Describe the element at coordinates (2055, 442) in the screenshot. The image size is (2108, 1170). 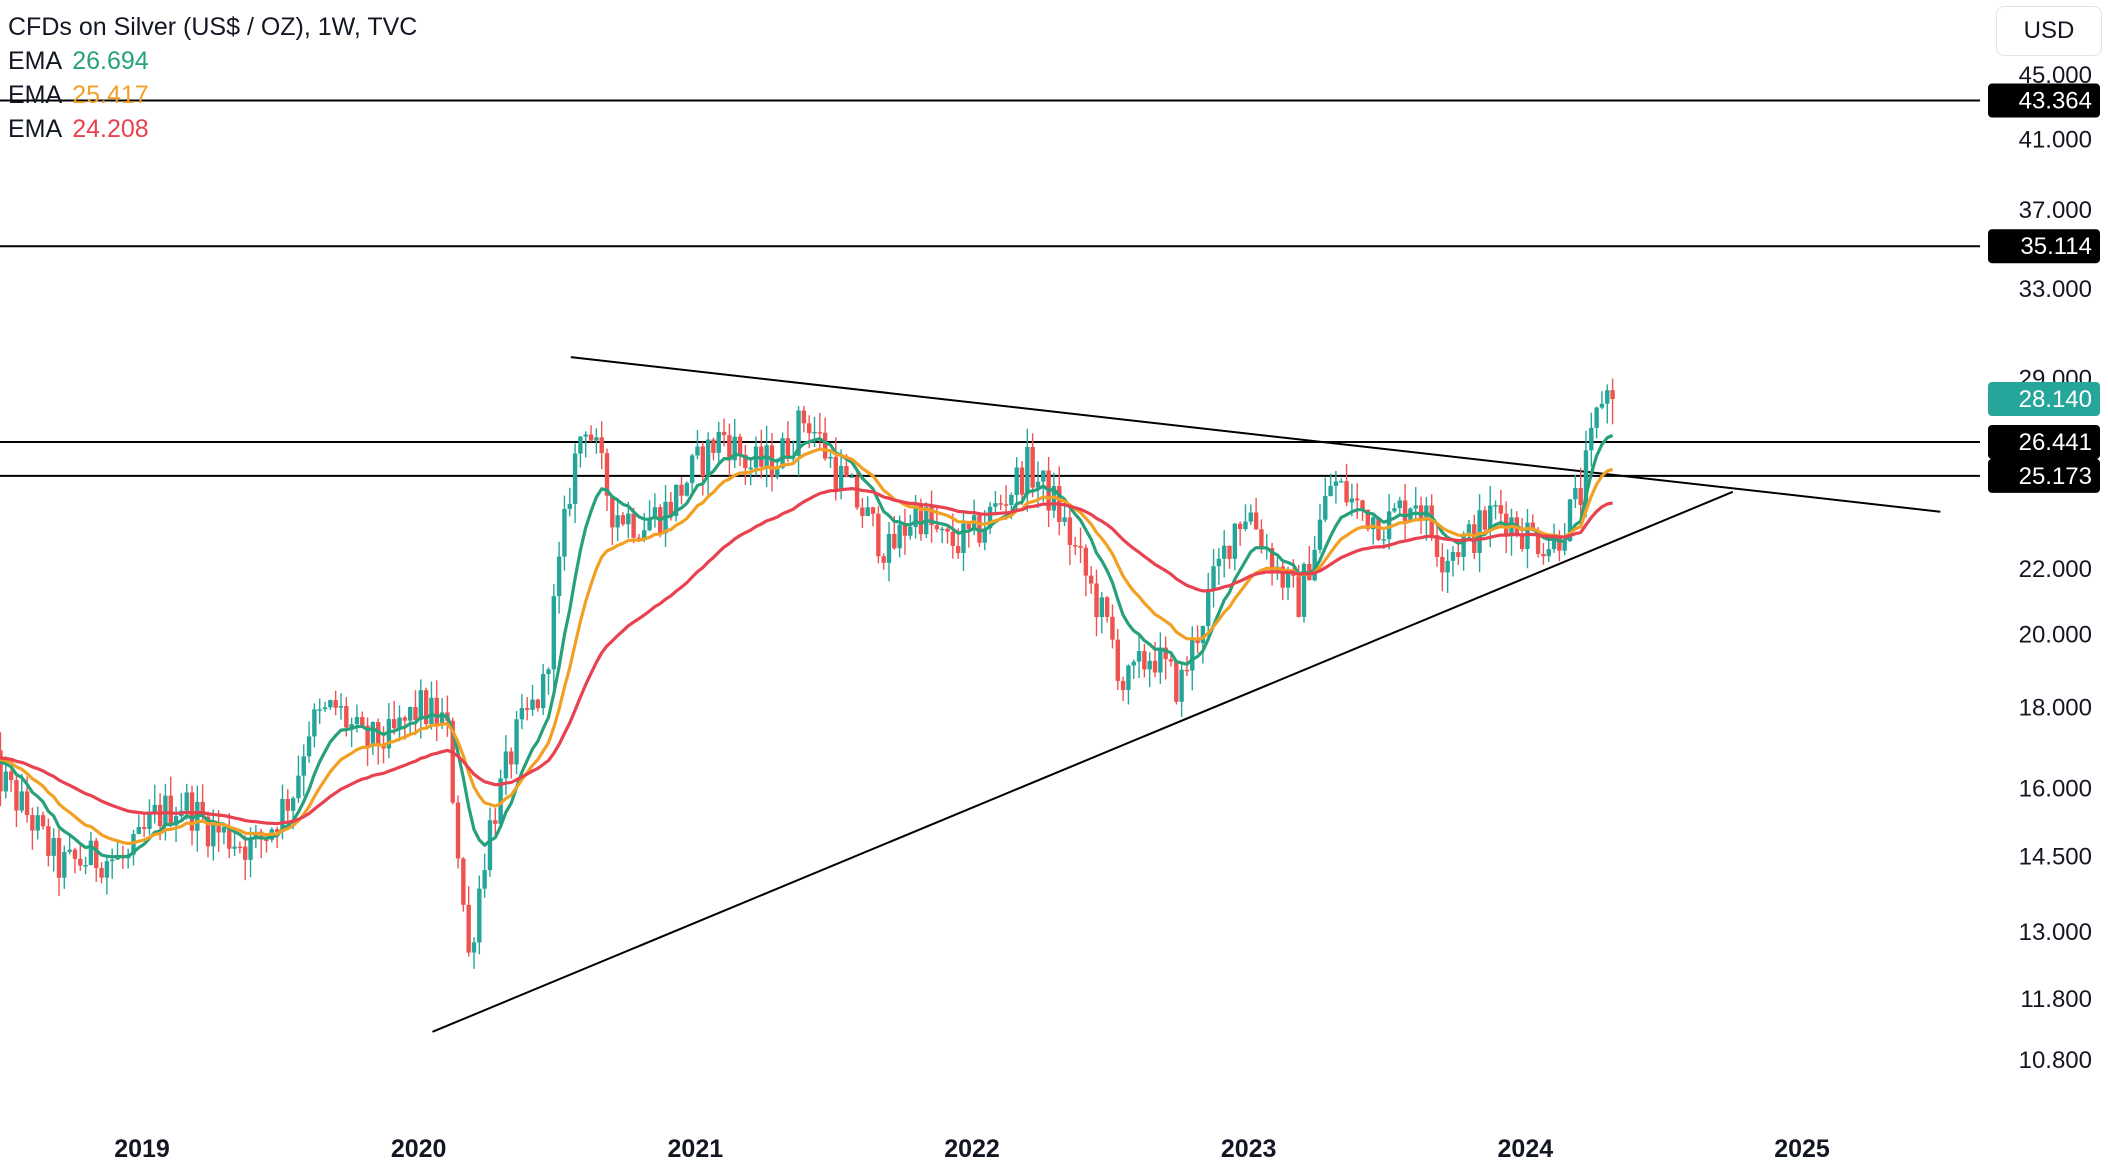
I see `level-tag-2-label: 26.441` at that location.